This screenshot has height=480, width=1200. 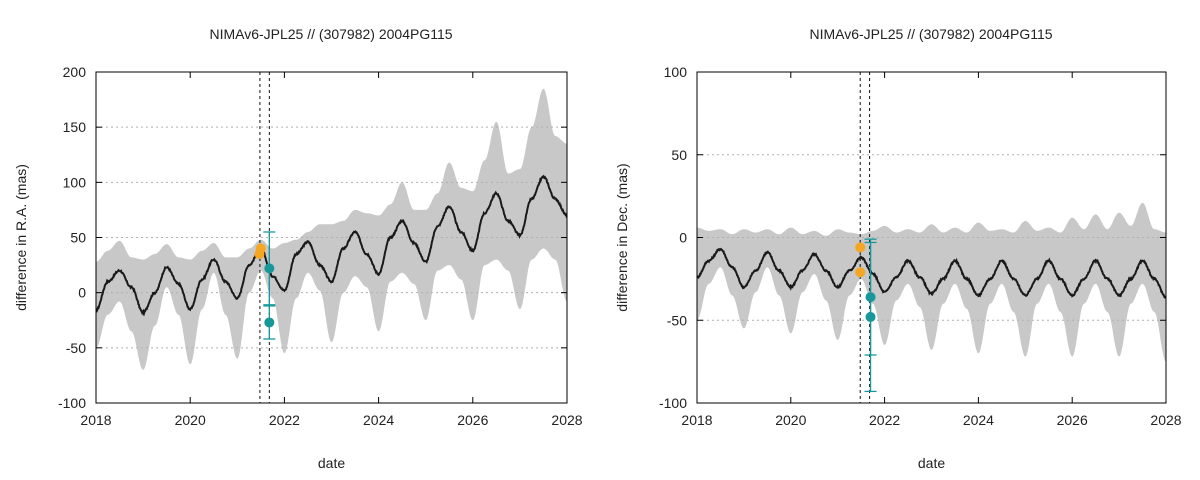 I want to click on uncertainty-band, so click(x=931, y=282).